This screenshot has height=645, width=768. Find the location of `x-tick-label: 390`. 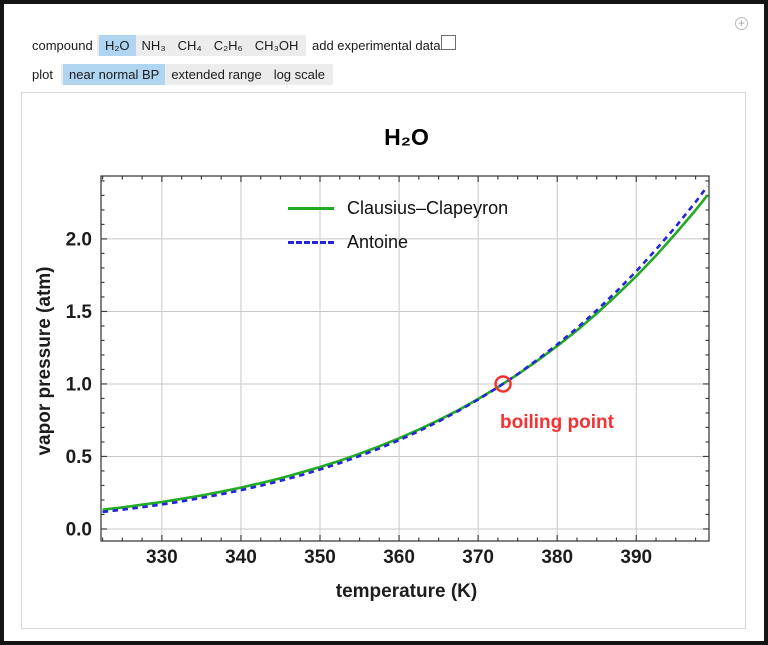

x-tick-label: 390 is located at coordinates (636, 557).